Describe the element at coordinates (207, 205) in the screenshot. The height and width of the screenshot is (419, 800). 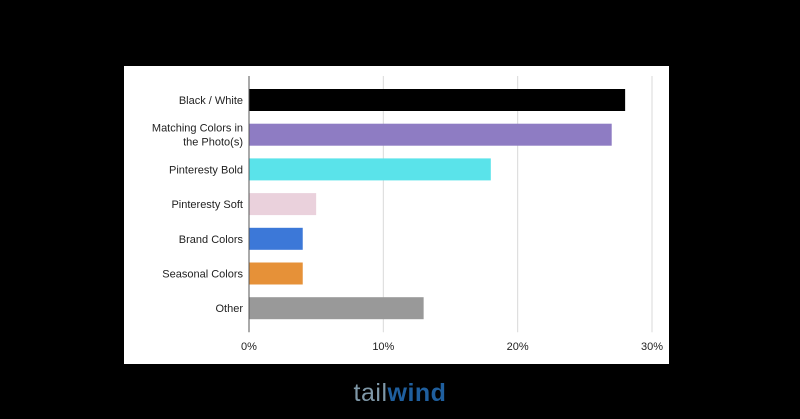
I see `category-label: Pinteresty Soft` at that location.